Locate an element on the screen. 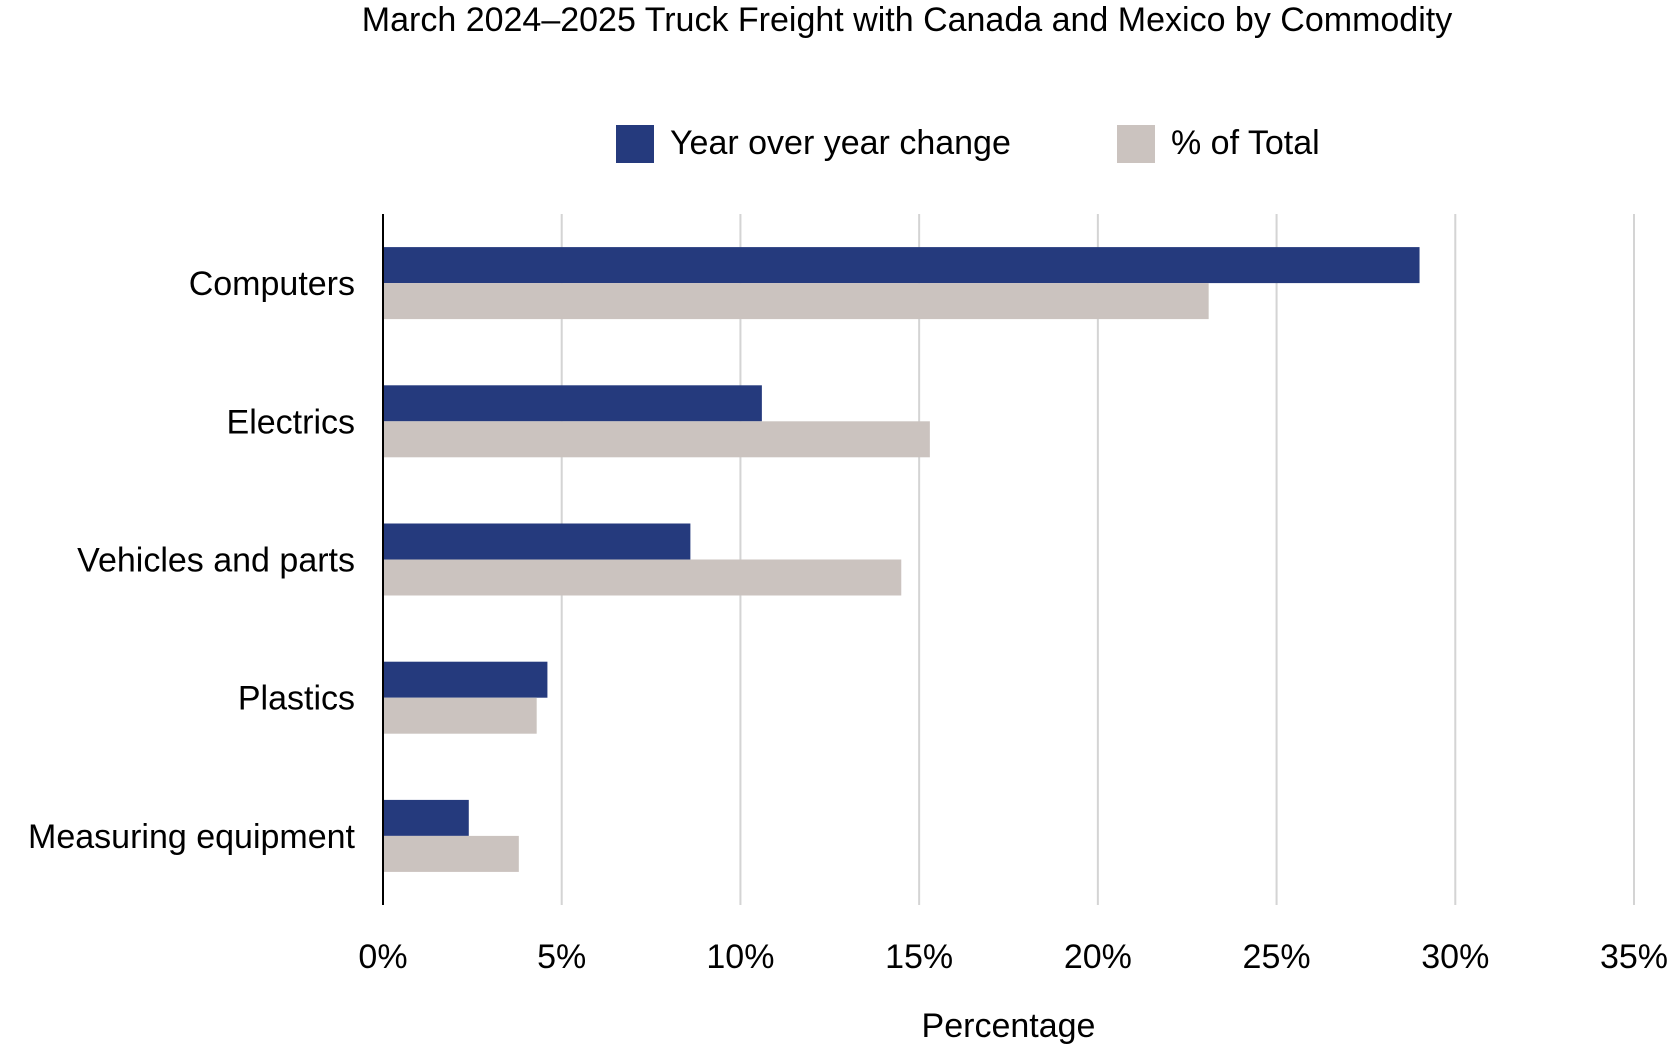 The width and height of the screenshot is (1674, 1048). y-category-label-0: Computers is located at coordinates (272, 284).